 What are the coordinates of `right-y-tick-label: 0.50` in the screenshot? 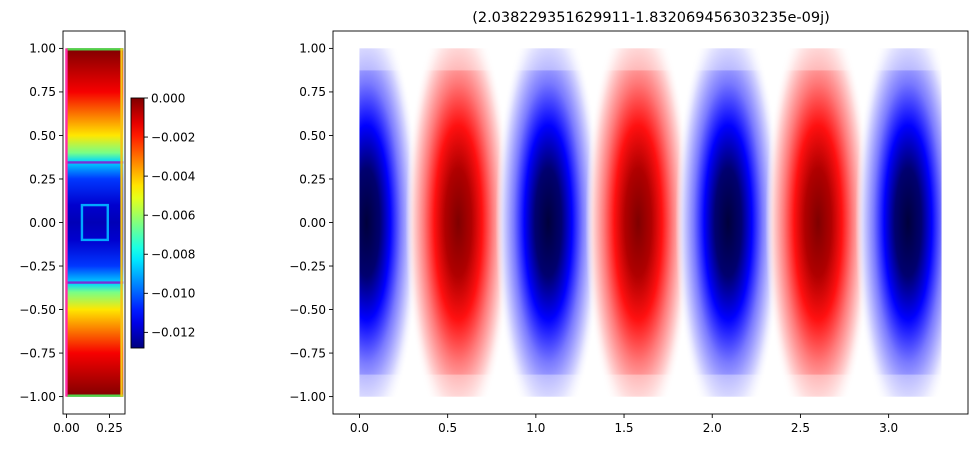 It's located at (312, 136).